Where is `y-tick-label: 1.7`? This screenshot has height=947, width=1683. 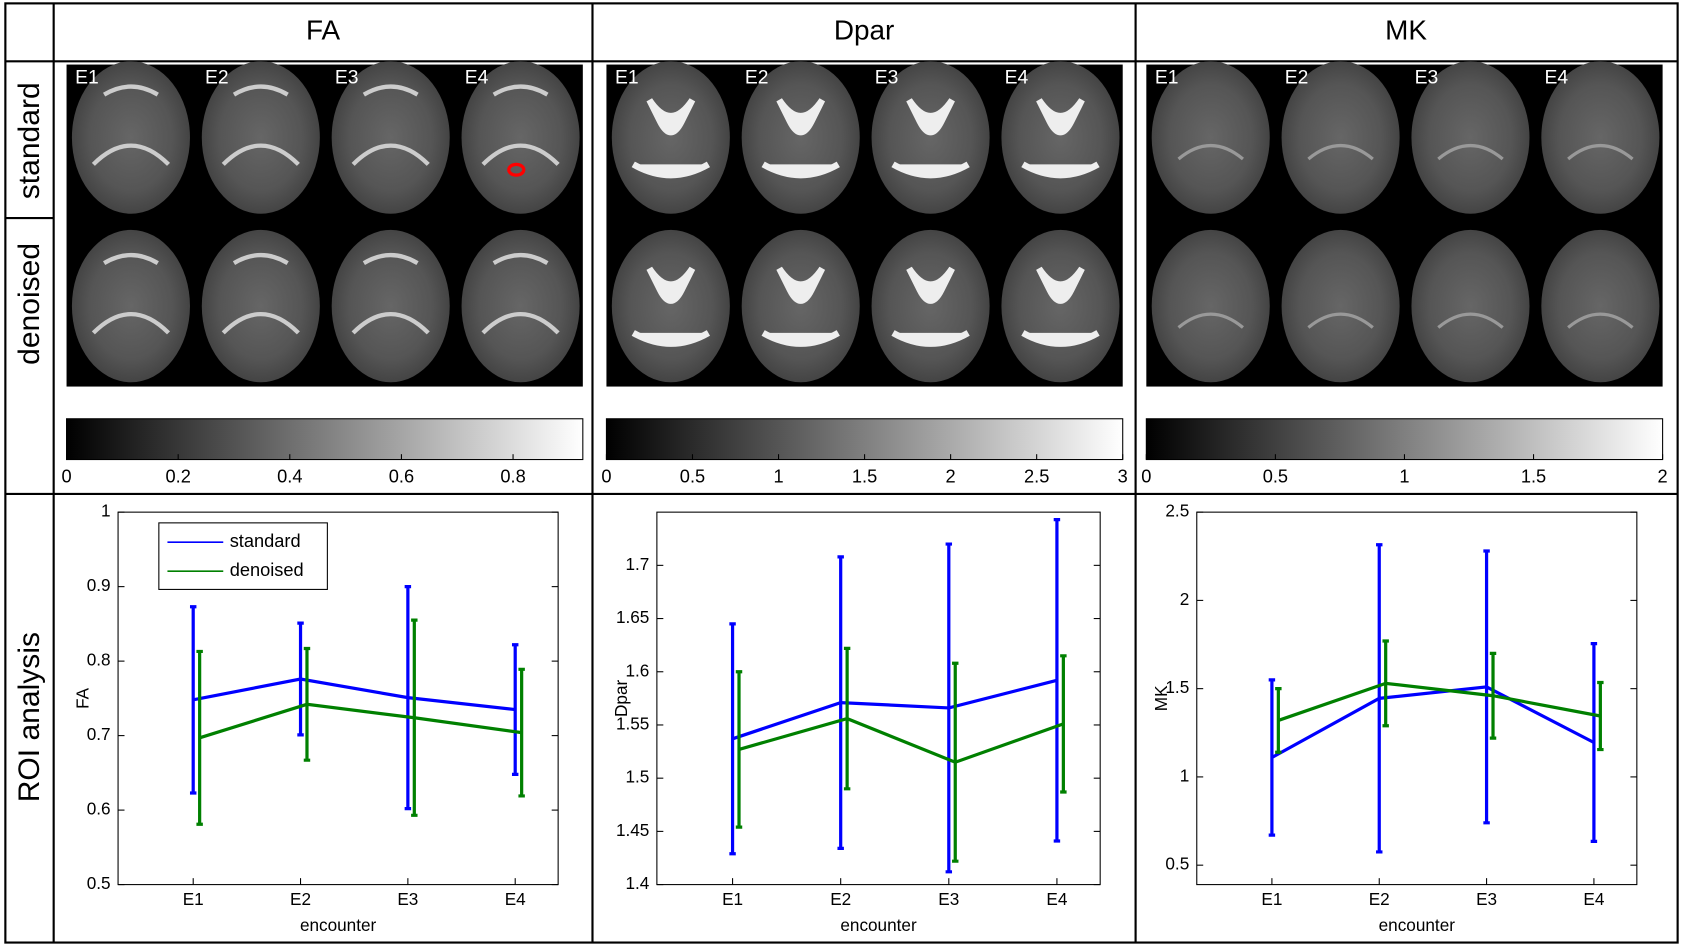 y-tick-label: 1.7 is located at coordinates (638, 564).